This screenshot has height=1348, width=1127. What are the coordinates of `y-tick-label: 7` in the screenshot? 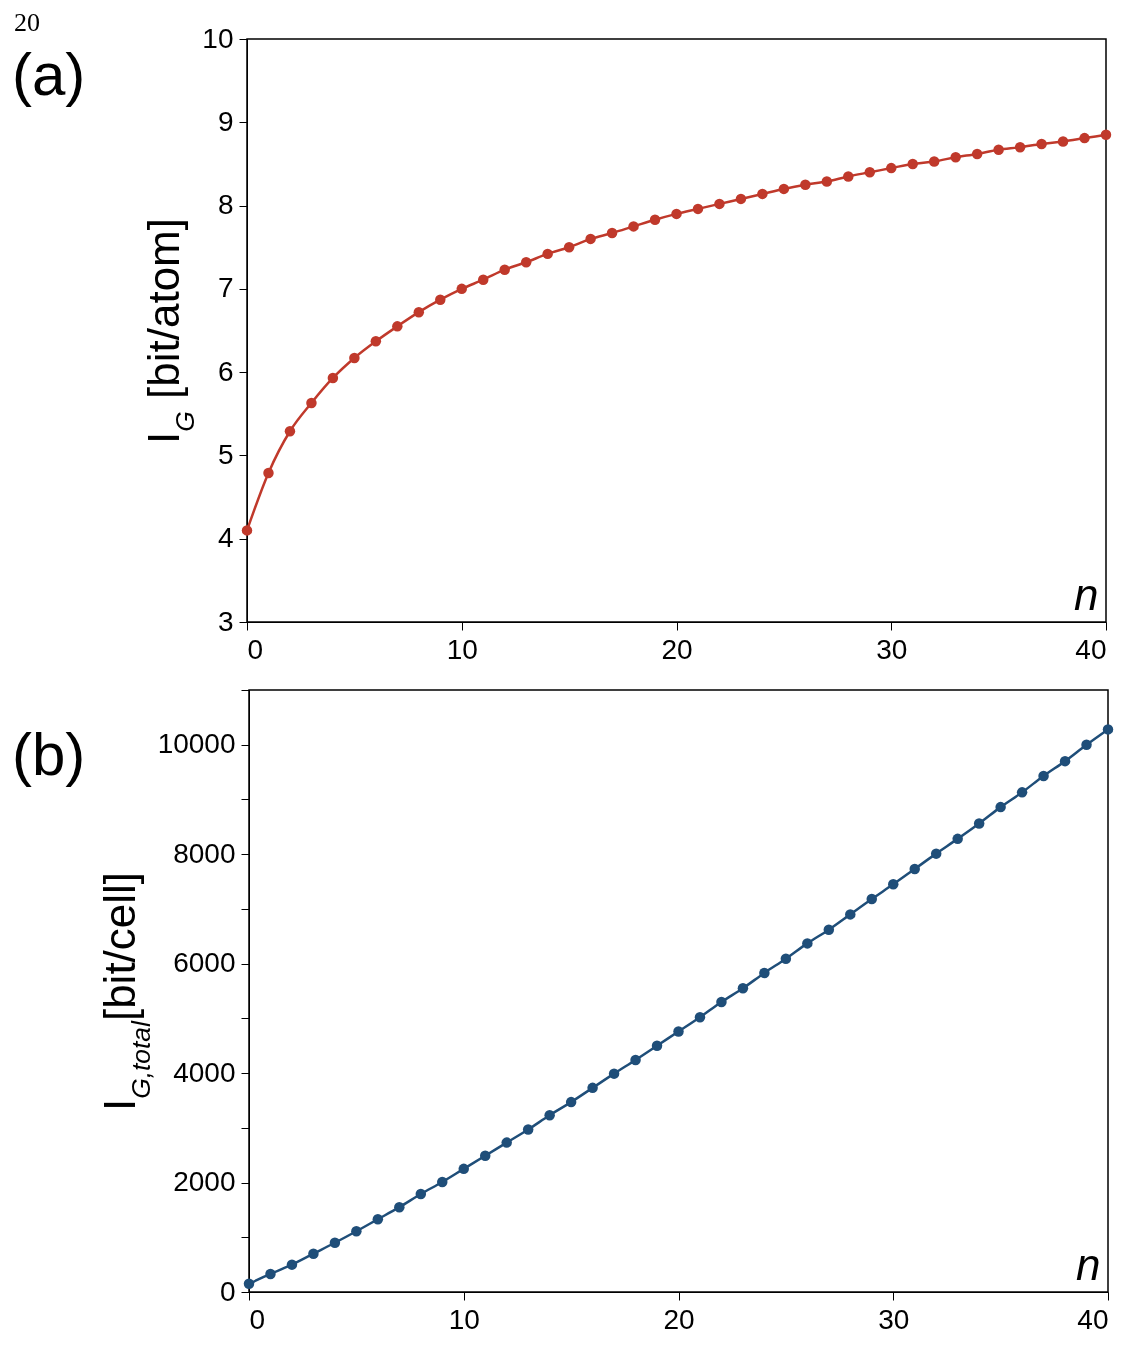 It's located at (225, 288).